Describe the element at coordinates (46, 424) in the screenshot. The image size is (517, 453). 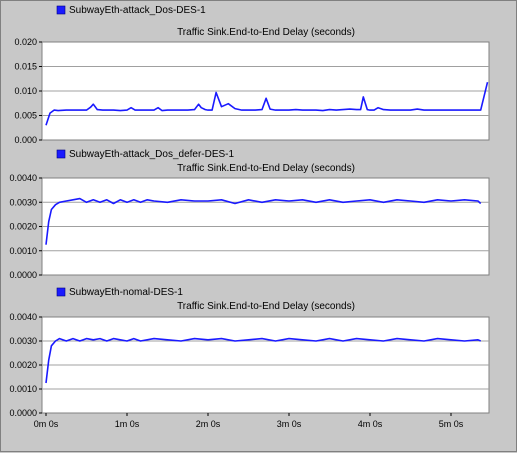
I see `x-tick-label: 0m 0s` at that location.